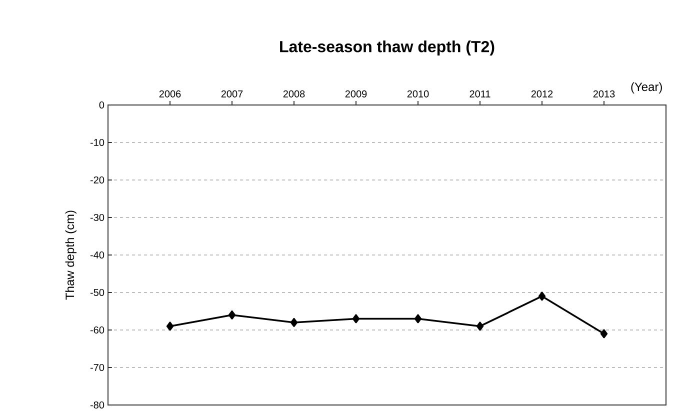 The height and width of the screenshot is (411, 696). I want to click on x-tick-label: 2010, so click(418, 94).